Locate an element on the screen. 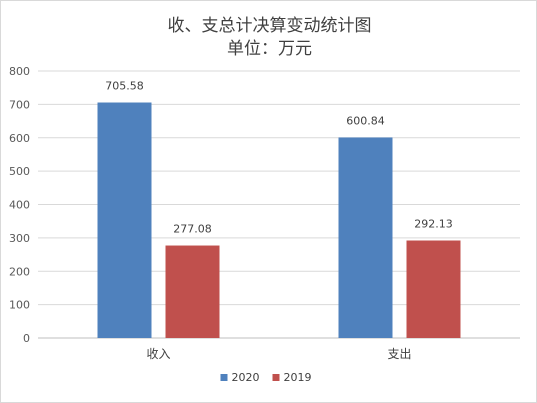 The width and height of the screenshot is (537, 403). y-tick-label: 100 is located at coordinates (19, 305).